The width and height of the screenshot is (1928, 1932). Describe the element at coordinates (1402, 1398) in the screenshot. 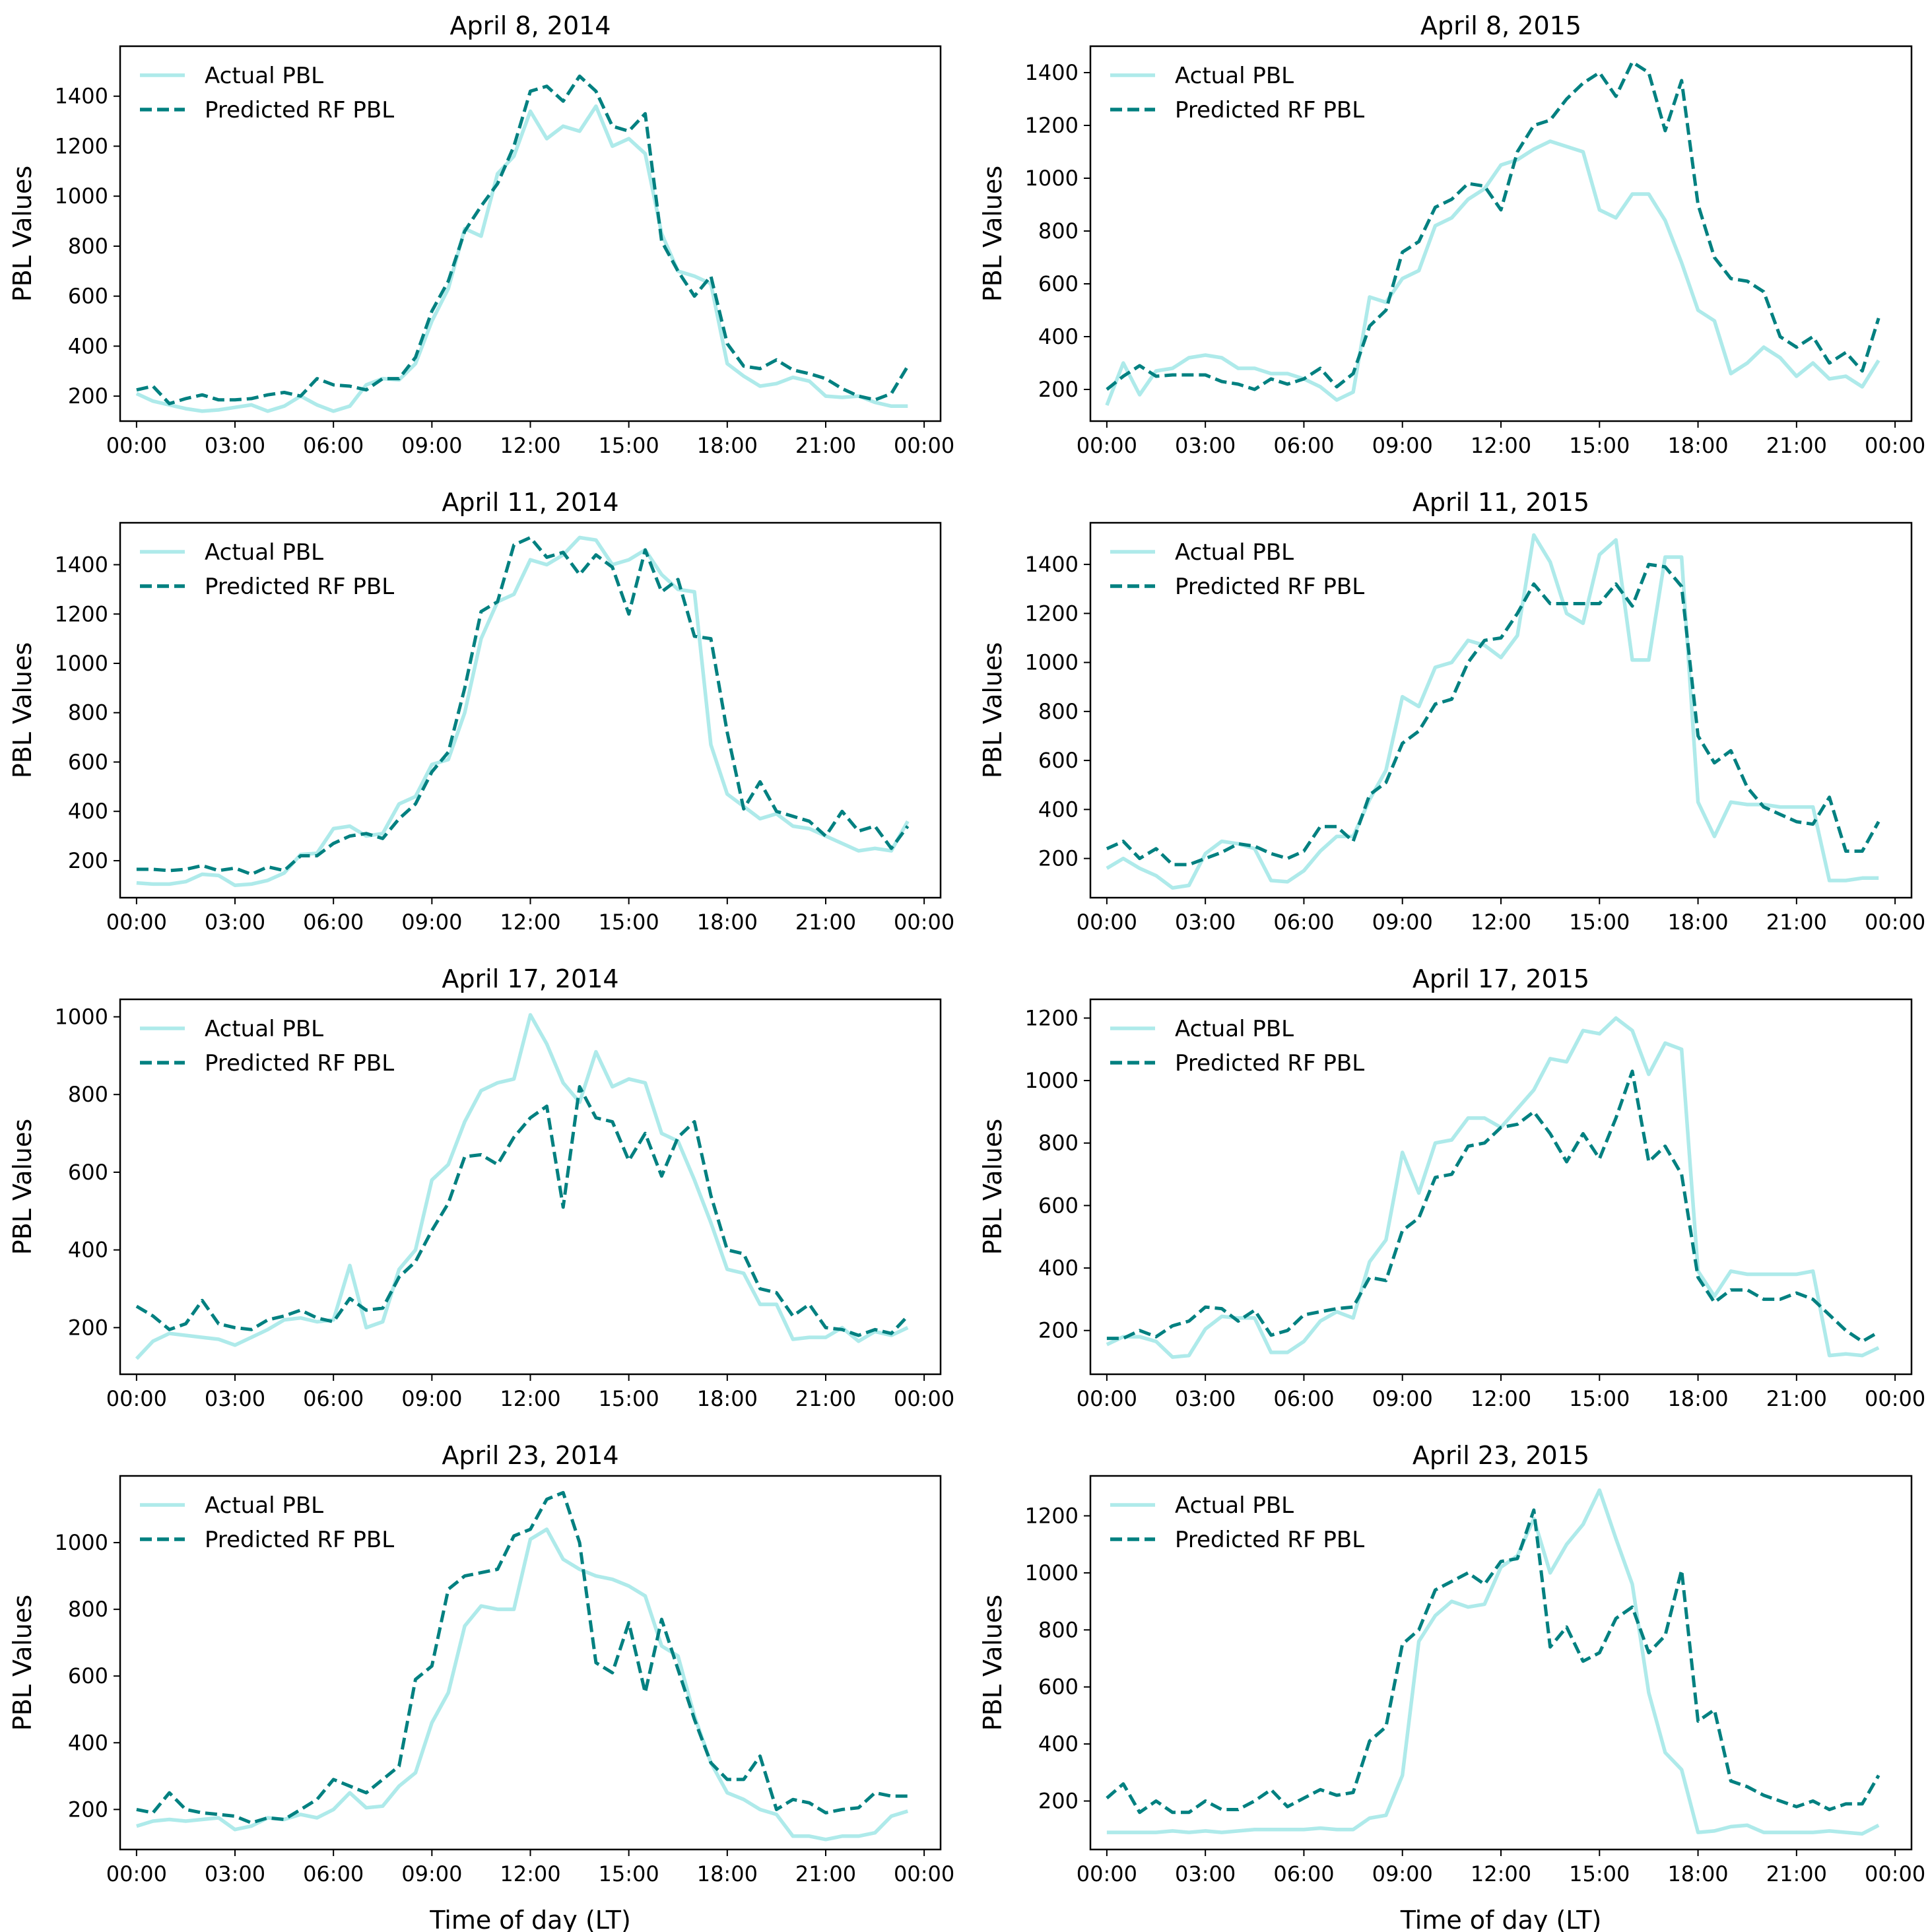

I see `x-tick-label: 09:00` at that location.